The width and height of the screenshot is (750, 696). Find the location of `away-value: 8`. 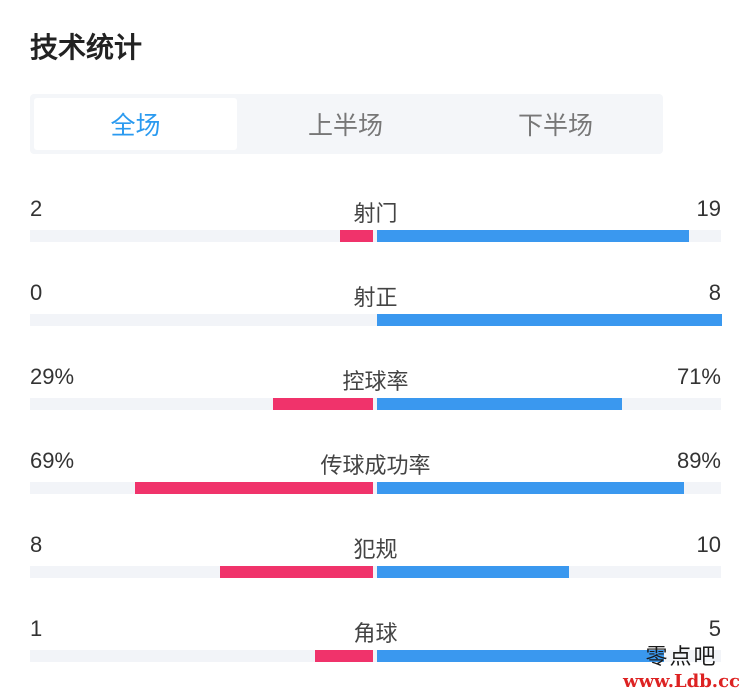

away-value: 8 is located at coordinates (714, 292).